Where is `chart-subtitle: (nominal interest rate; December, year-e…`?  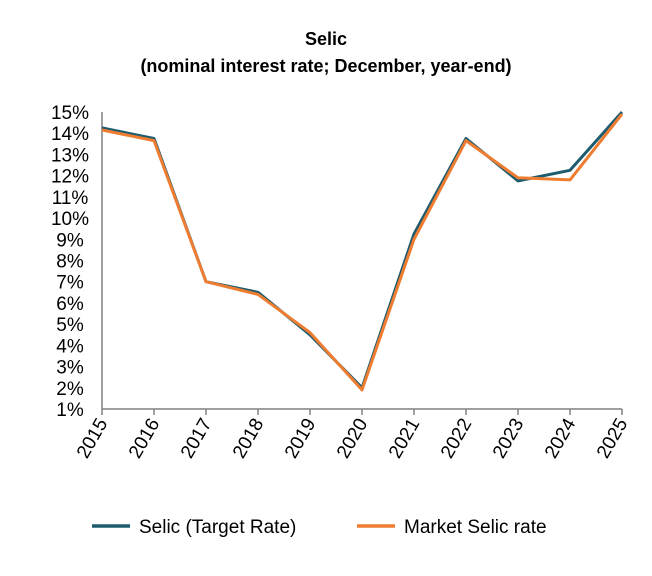
chart-subtitle: (nominal interest rate; December, year-e… is located at coordinates (325, 66).